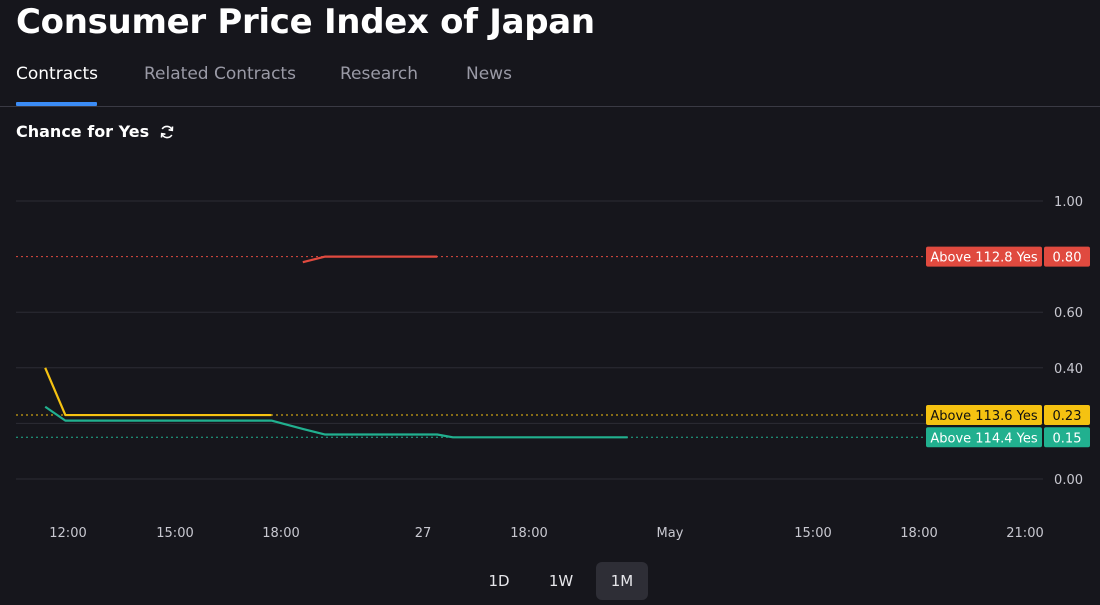  Describe the element at coordinates (56, 104) in the screenshot. I see `active-tab-indicator` at that location.